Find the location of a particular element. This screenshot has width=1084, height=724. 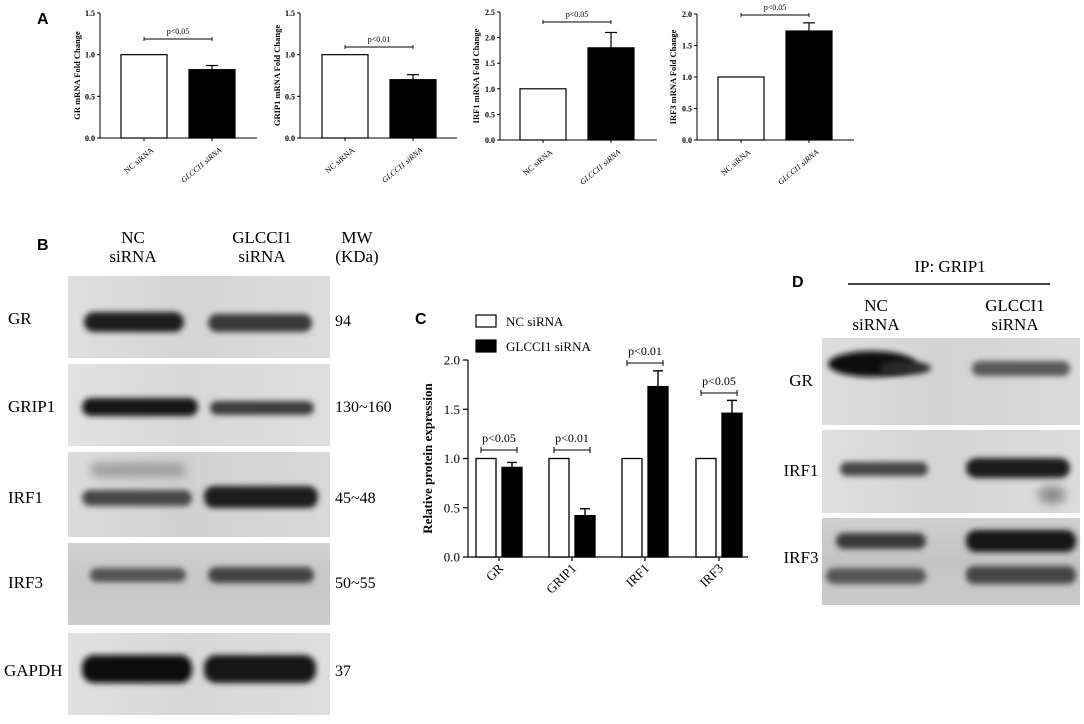

bar-grip1-glcci1-sirna is located at coordinates (585, 536).